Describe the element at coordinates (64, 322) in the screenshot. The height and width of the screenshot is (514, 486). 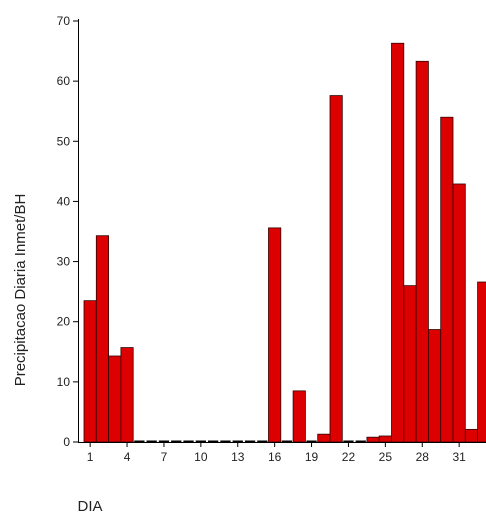
I see `y-tick-label: 20` at that location.